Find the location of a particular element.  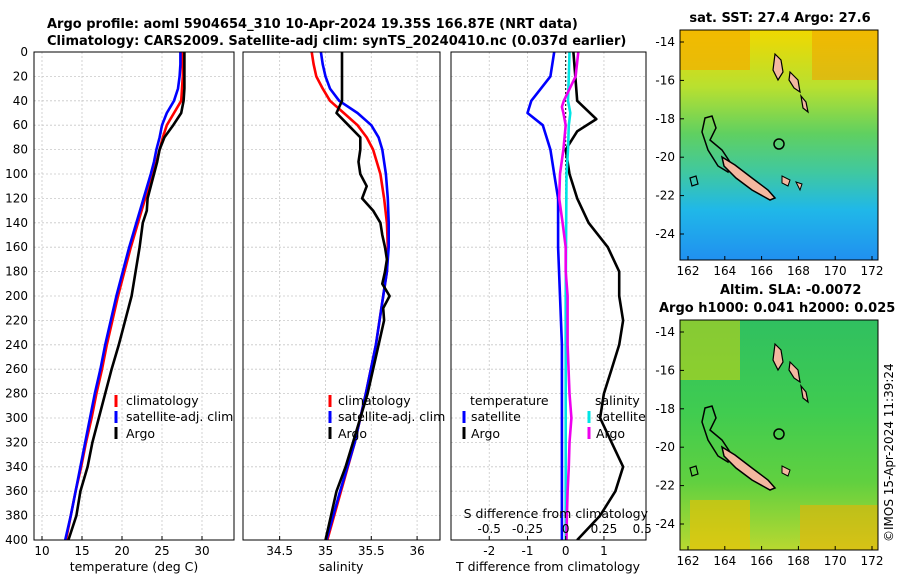

difference-legend-temperature: temperature satellite Argo is located at coordinates (505, 417).